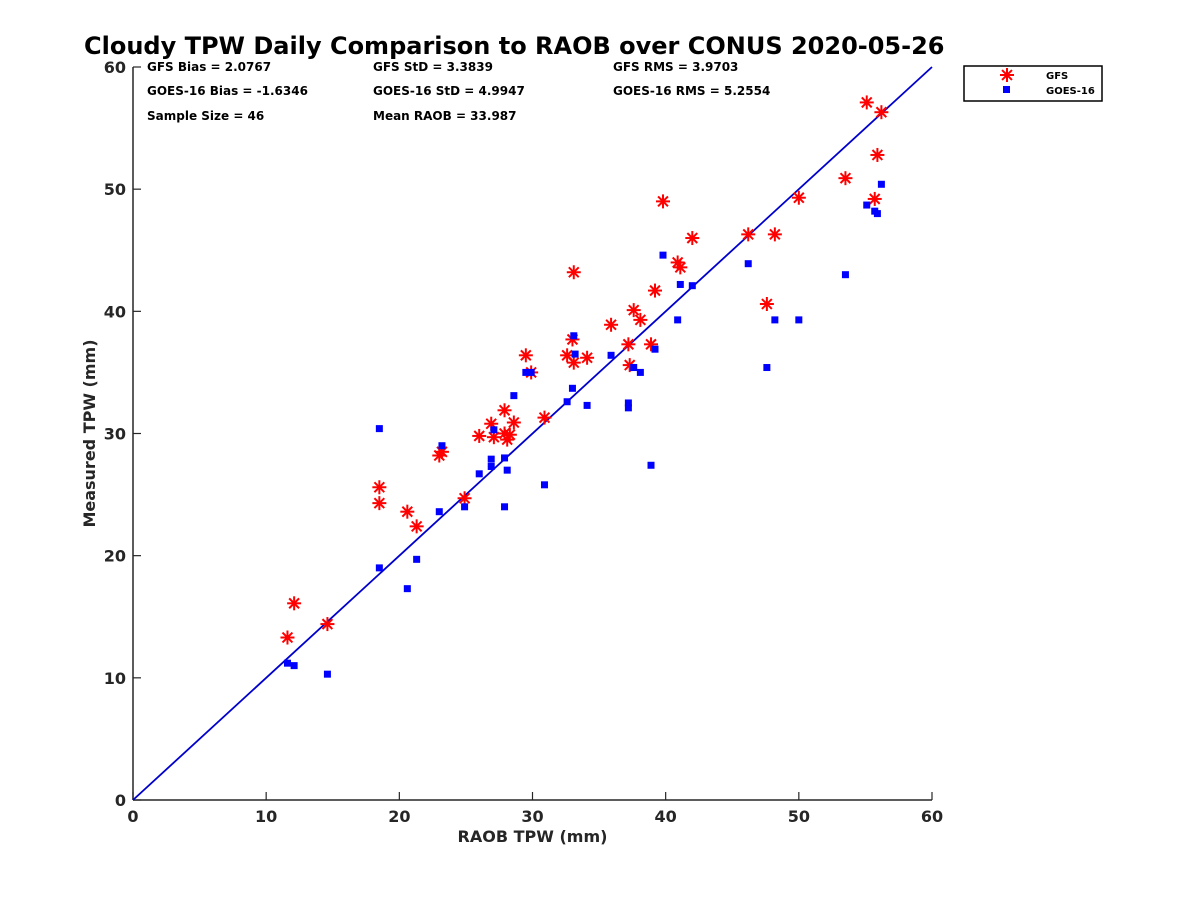  What do you see at coordinates (115, 678) in the screenshot?
I see `y-tick-label: 10` at bounding box center [115, 678].